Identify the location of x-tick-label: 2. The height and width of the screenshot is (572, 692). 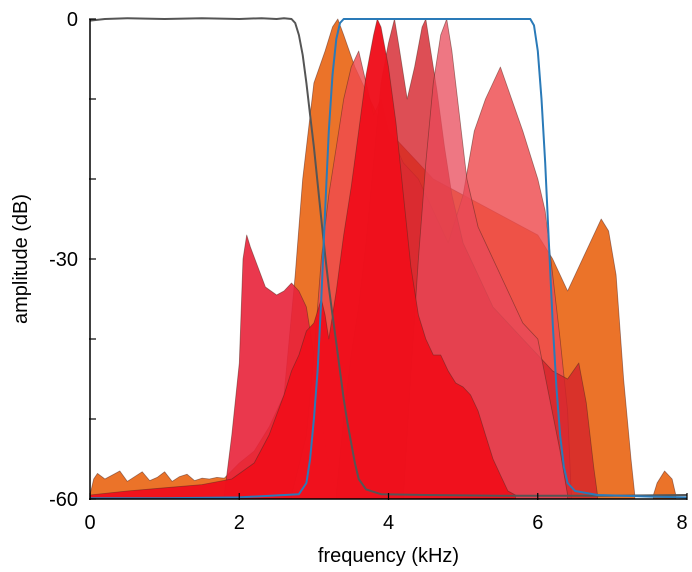
(239, 523).